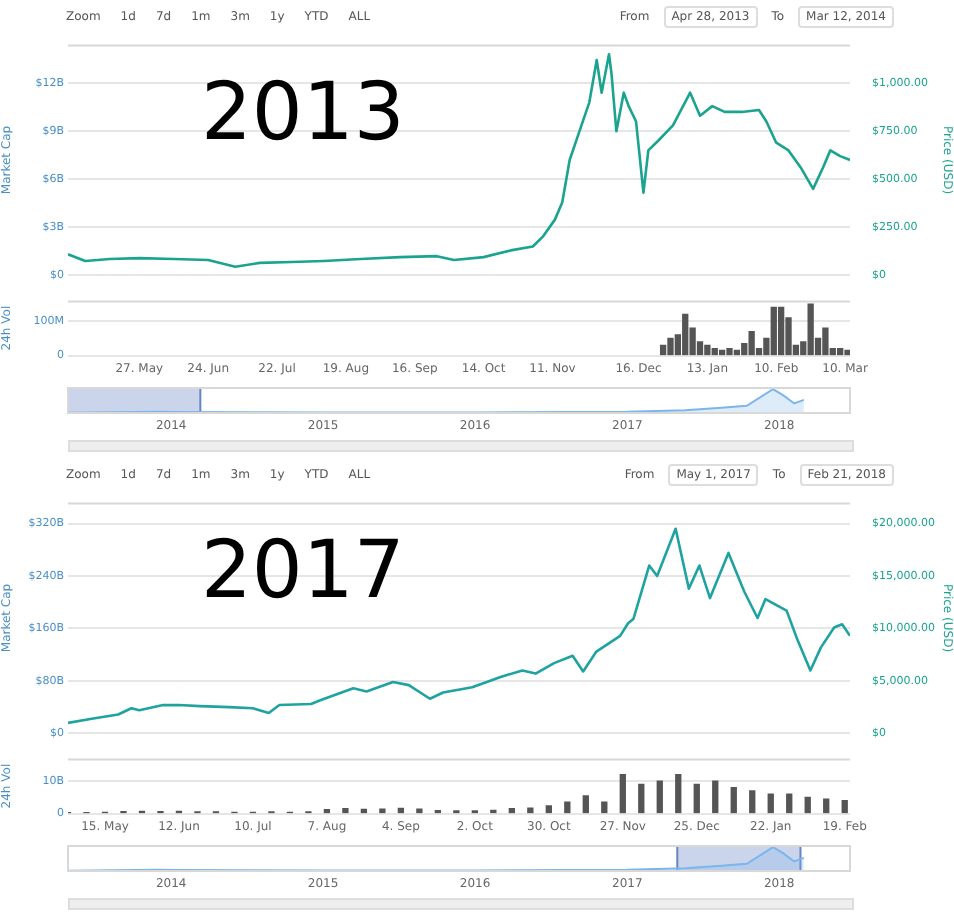 The width and height of the screenshot is (954, 914). Describe the element at coordinates (302, 113) in the screenshot. I see `chart-title: 2013` at that location.